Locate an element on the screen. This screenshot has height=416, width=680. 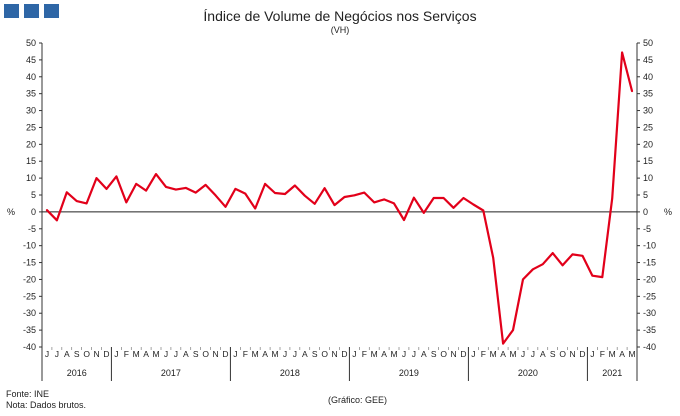
y-axis-unit-left: % is located at coordinates (11, 212).